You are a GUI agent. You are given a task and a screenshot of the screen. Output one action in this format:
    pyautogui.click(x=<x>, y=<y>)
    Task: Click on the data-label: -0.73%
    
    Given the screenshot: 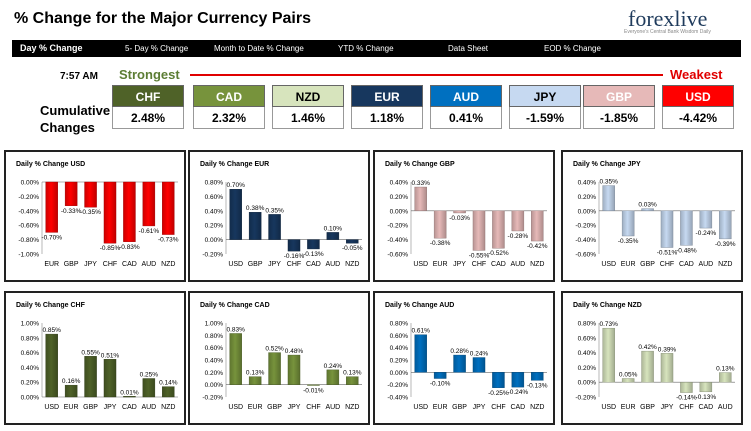 What is the action you would take?
    pyautogui.click(x=168, y=240)
    